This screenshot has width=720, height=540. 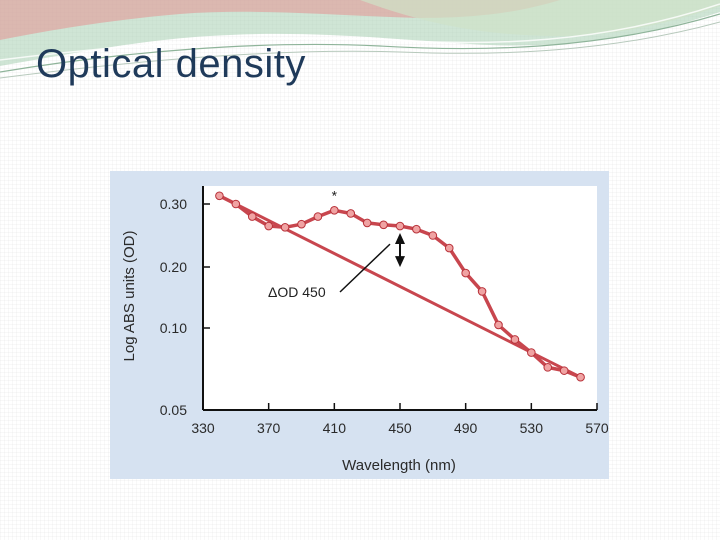 I want to click on y-axis-label: Log ABS units (OD), so click(x=129, y=296).